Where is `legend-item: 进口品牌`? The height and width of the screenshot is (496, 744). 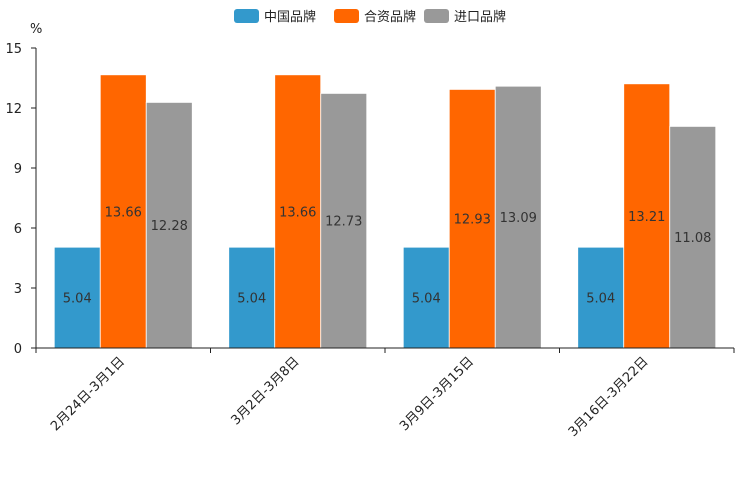 legend-item: 进口品牌 is located at coordinates (465, 17).